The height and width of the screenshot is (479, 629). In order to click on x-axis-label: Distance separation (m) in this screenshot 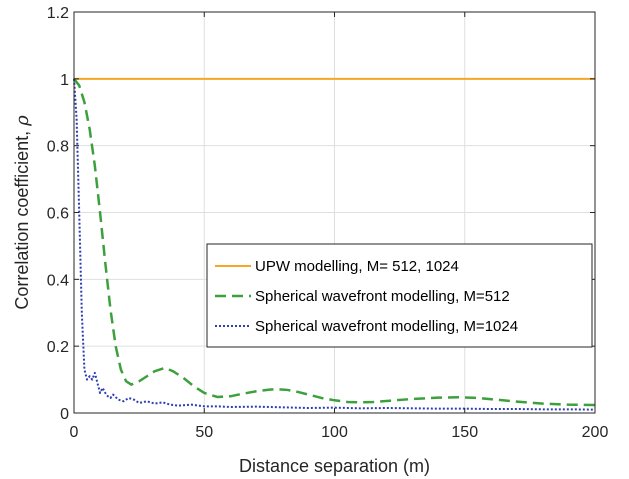, I will do `click(334, 466)`.